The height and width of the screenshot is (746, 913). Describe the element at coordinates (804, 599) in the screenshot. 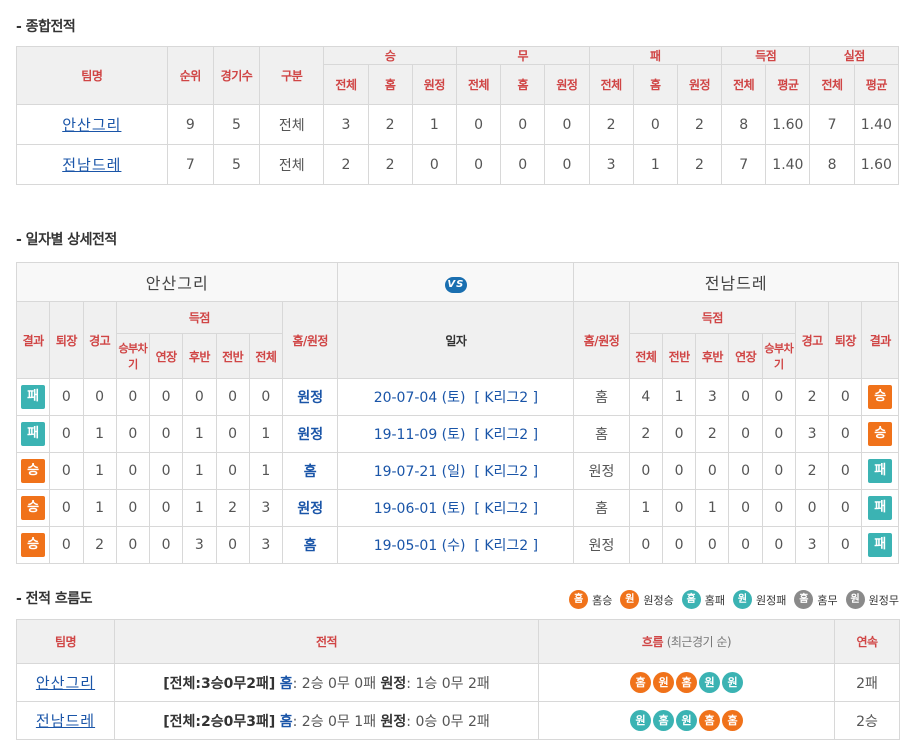

I see `legend-4-icon: 홈` at that location.